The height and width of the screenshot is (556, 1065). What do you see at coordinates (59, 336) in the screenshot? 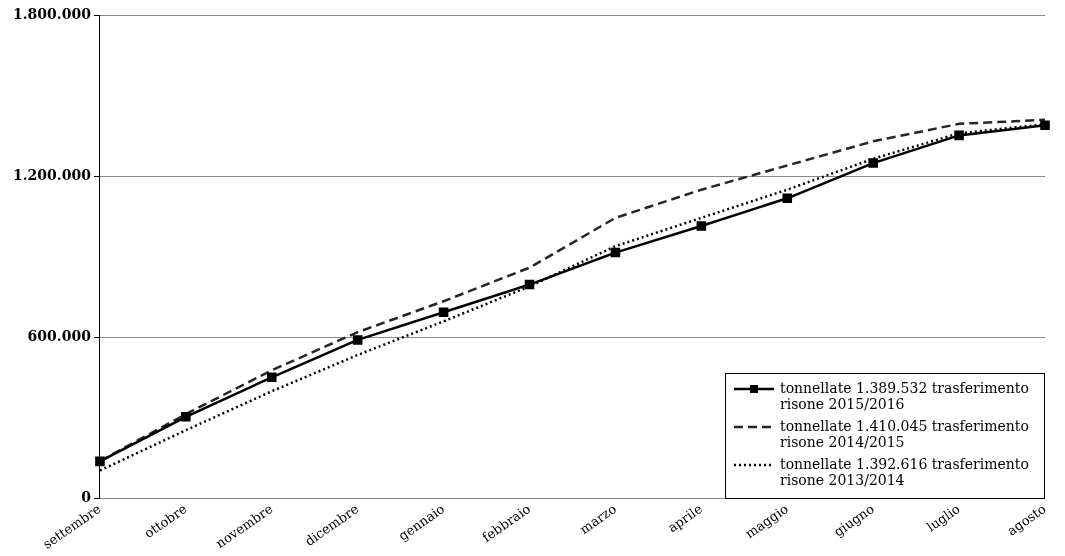
I see `y-tick-label: 600.000` at bounding box center [59, 336].